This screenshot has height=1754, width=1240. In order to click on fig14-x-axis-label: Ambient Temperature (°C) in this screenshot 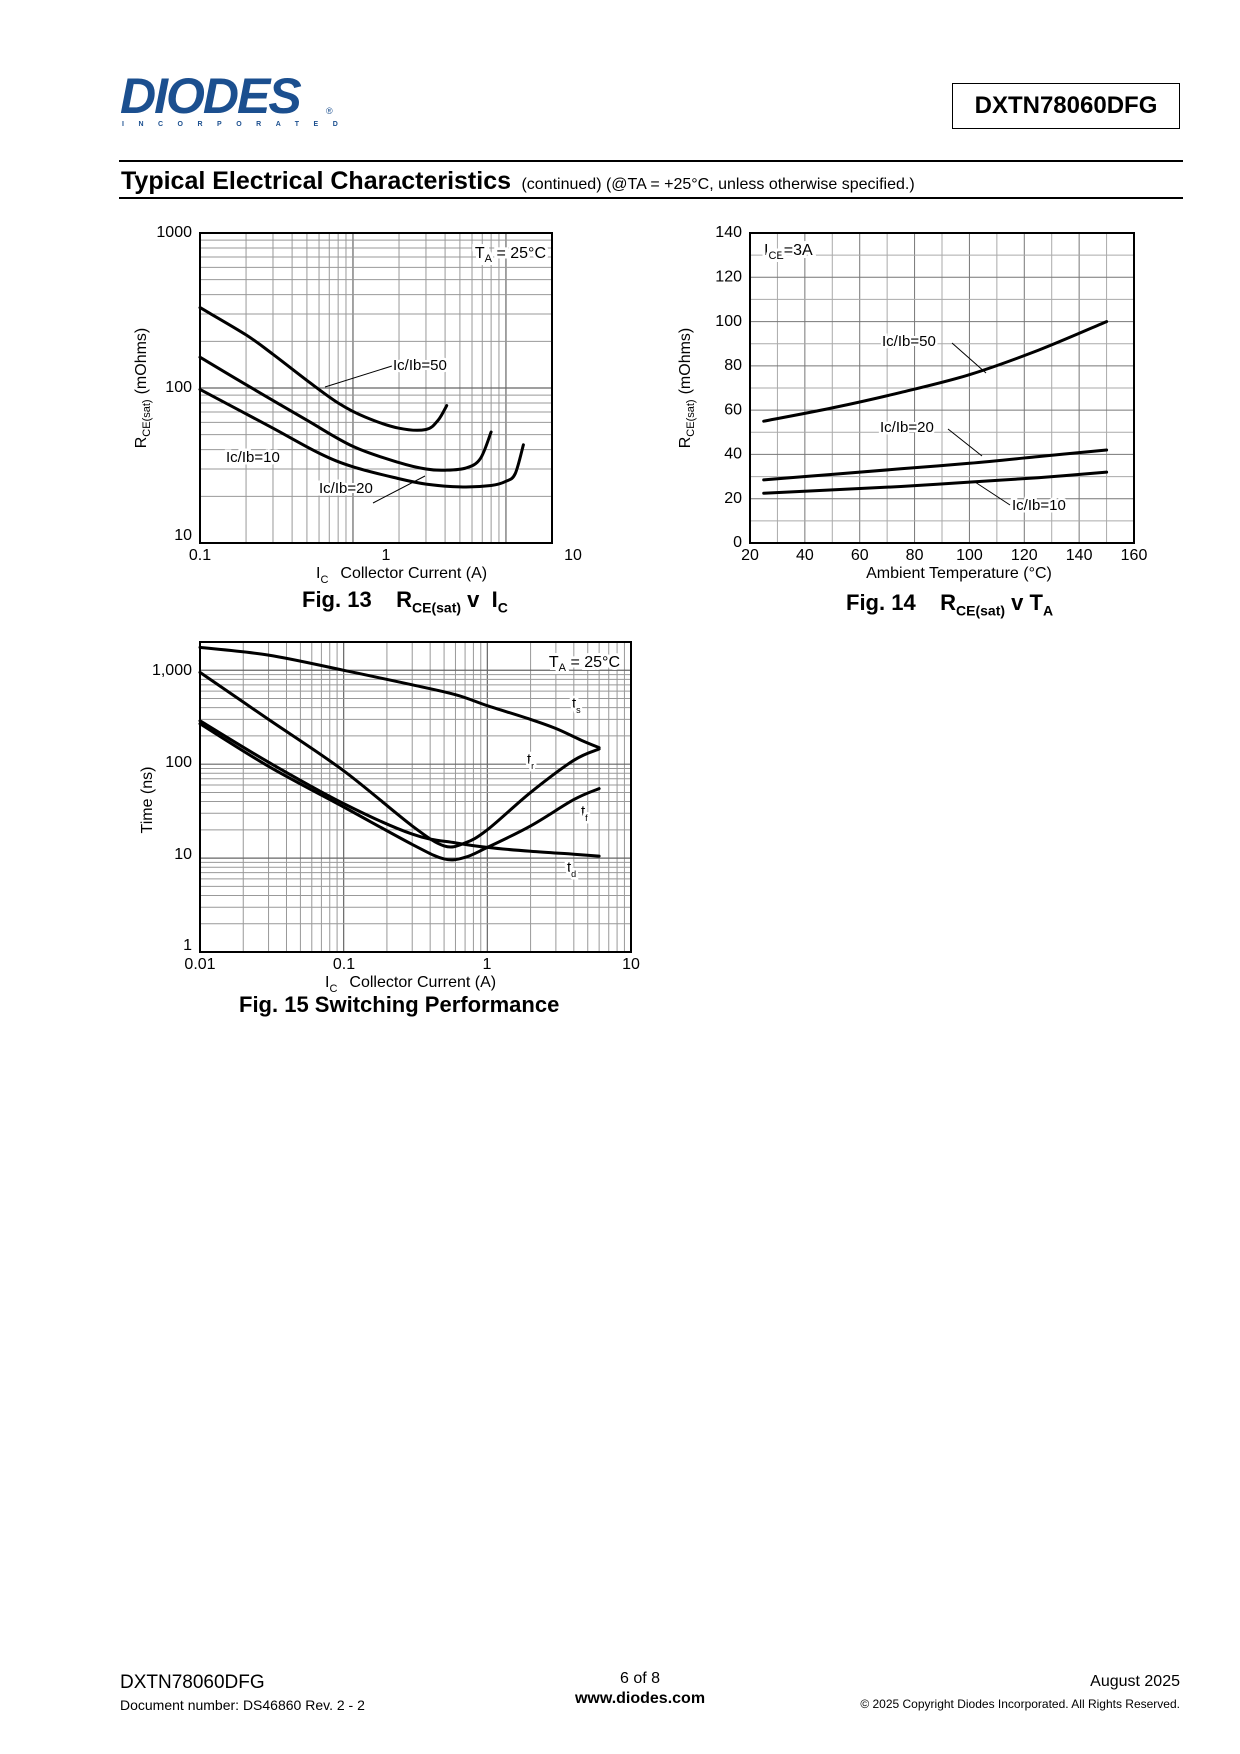, I will do `click(959, 573)`.